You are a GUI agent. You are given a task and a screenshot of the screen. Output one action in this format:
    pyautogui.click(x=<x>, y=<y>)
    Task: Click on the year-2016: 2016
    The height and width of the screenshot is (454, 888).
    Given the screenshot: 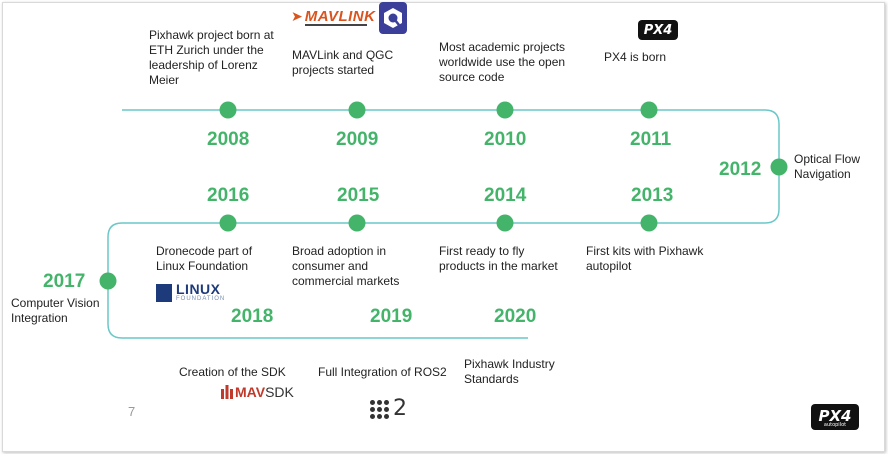 What is the action you would take?
    pyautogui.click(x=228, y=195)
    